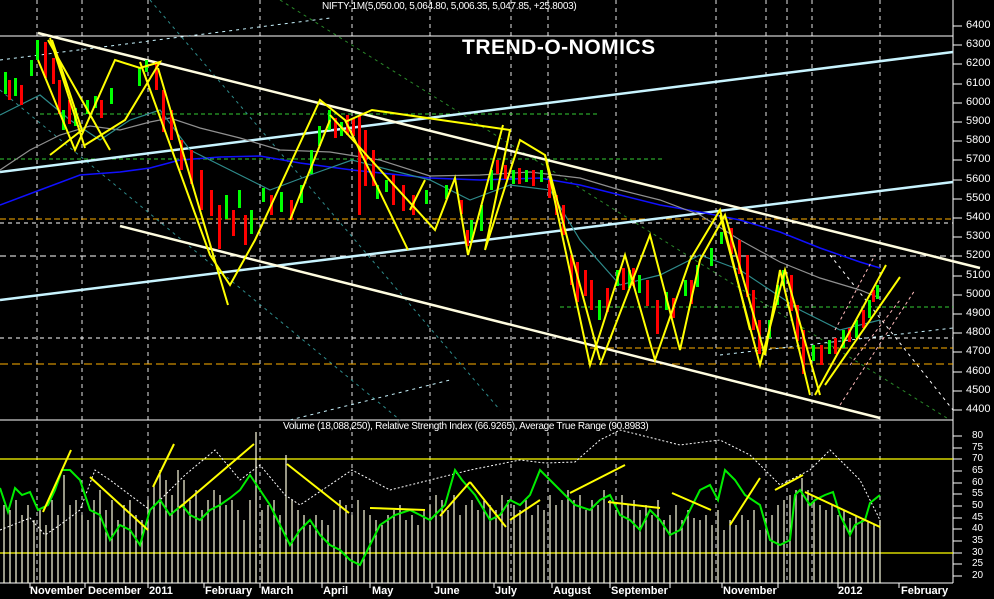 This screenshot has width=994, height=599. Describe the element at coordinates (978, 255) in the screenshot. I see `price-tick: 5200` at that location.